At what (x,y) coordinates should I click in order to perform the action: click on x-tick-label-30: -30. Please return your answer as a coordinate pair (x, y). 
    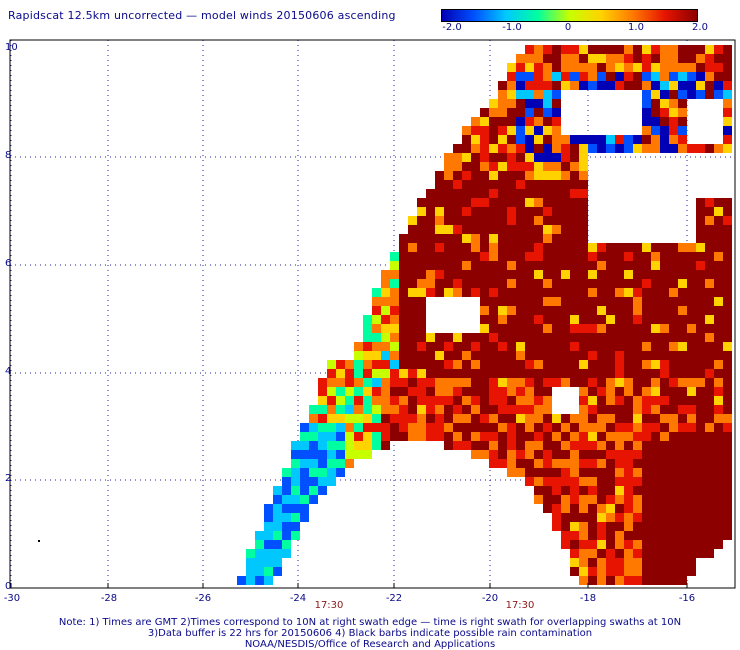
    Looking at the image, I should click on (12, 598).